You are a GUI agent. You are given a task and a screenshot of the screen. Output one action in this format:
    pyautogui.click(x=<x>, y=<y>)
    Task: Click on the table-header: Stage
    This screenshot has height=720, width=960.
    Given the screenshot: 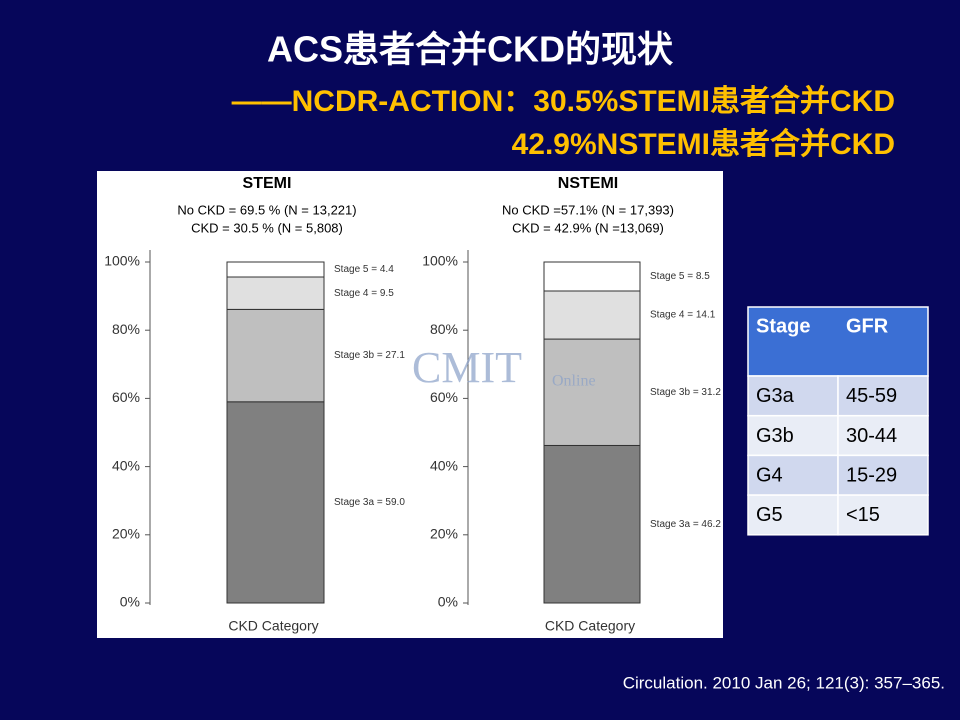 What is the action you would take?
    pyautogui.click(x=783, y=326)
    